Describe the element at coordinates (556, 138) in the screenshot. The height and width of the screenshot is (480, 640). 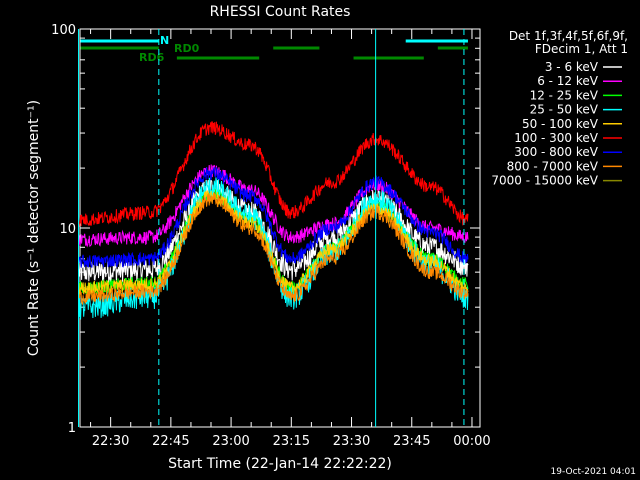
I see `legend-entry-label: 100 - 300 keV` at that location.